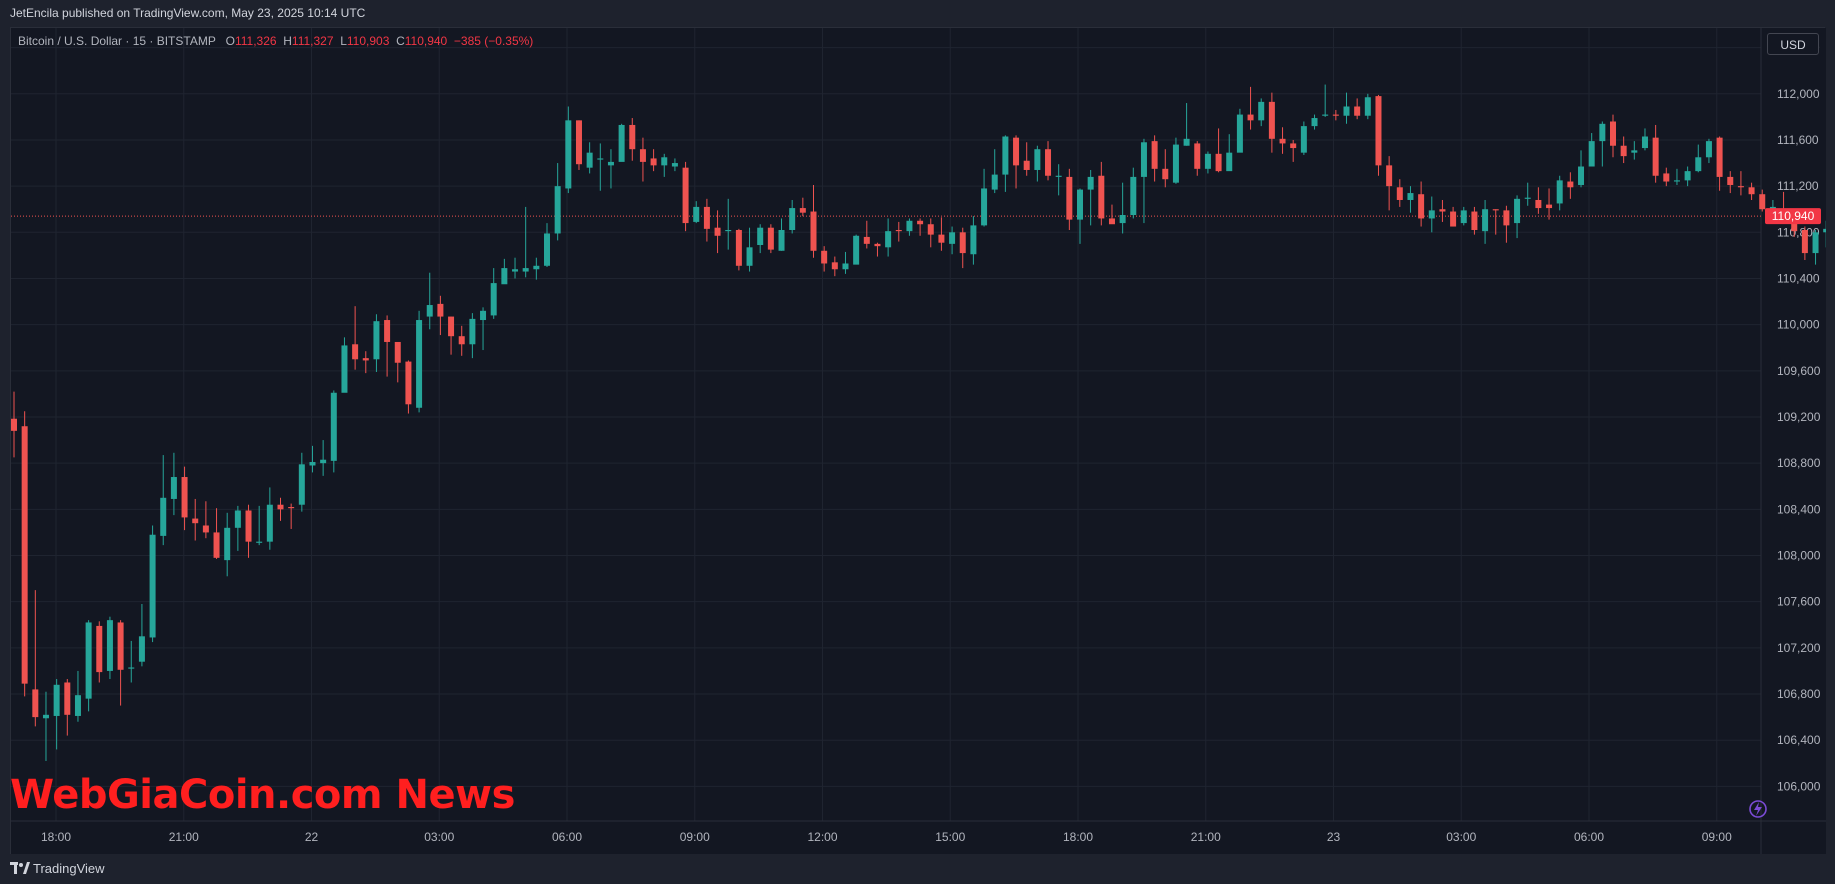 The height and width of the screenshot is (884, 1835). What do you see at coordinates (1798, 325) in the screenshot?
I see `y-tick-label: 110,000` at bounding box center [1798, 325].